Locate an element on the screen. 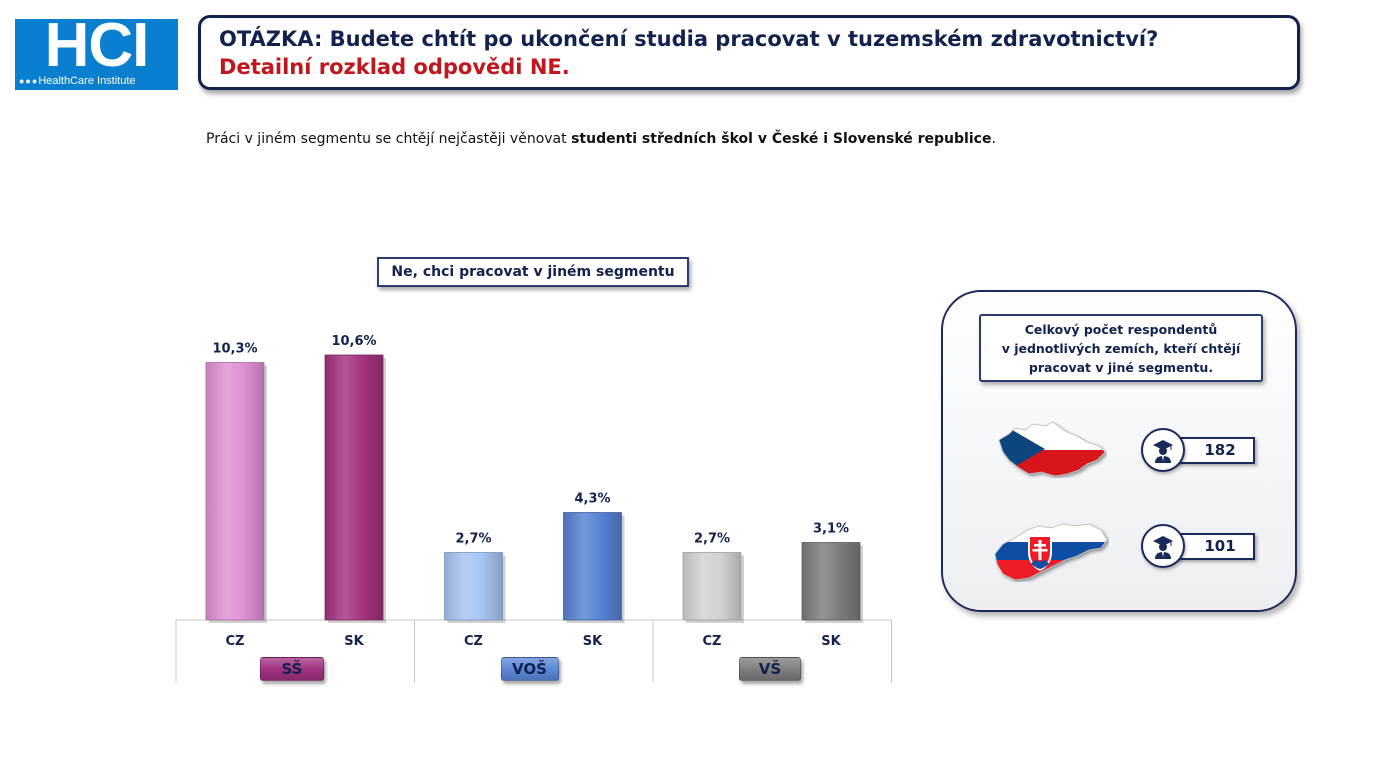 The width and height of the screenshot is (1383, 782). count-row-sk: 101 is located at coordinates (1199, 546).